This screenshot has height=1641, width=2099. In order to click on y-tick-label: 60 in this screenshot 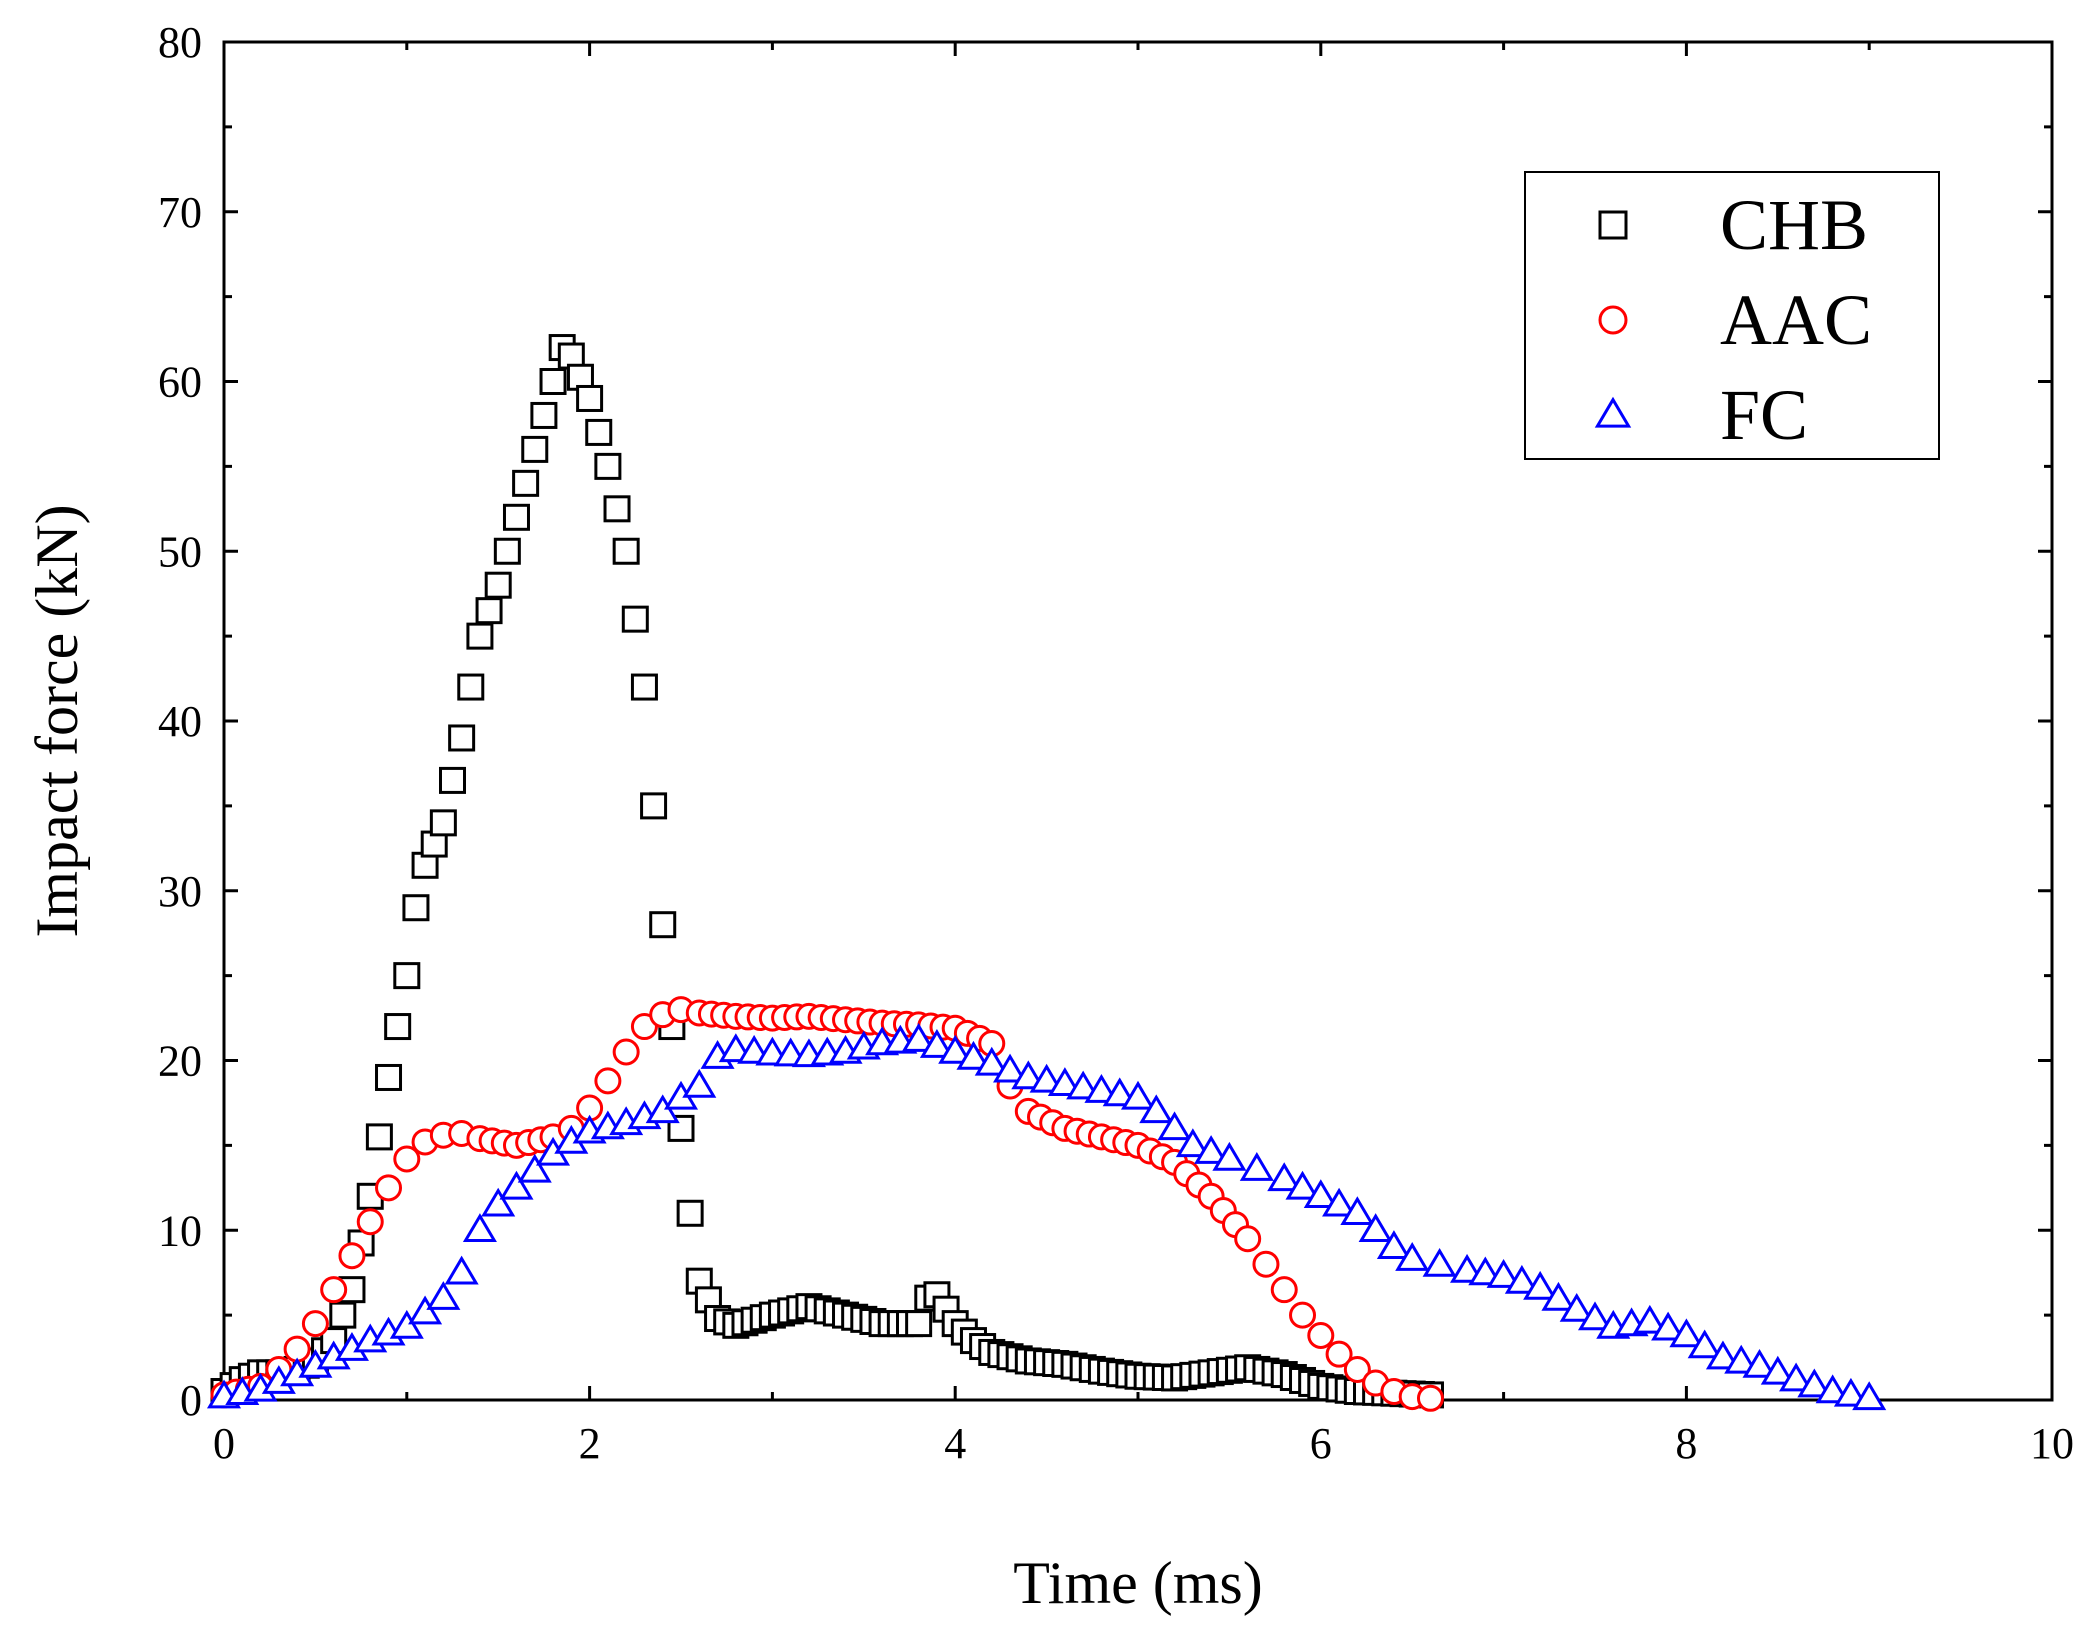, I will do `click(180, 382)`.